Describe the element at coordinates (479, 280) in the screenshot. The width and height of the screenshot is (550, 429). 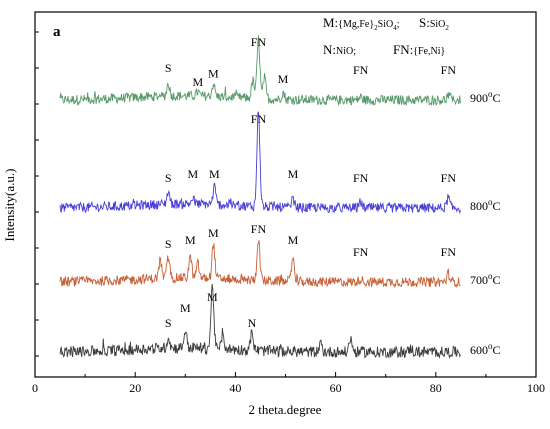
I see `temperature-value: 700` at that location.